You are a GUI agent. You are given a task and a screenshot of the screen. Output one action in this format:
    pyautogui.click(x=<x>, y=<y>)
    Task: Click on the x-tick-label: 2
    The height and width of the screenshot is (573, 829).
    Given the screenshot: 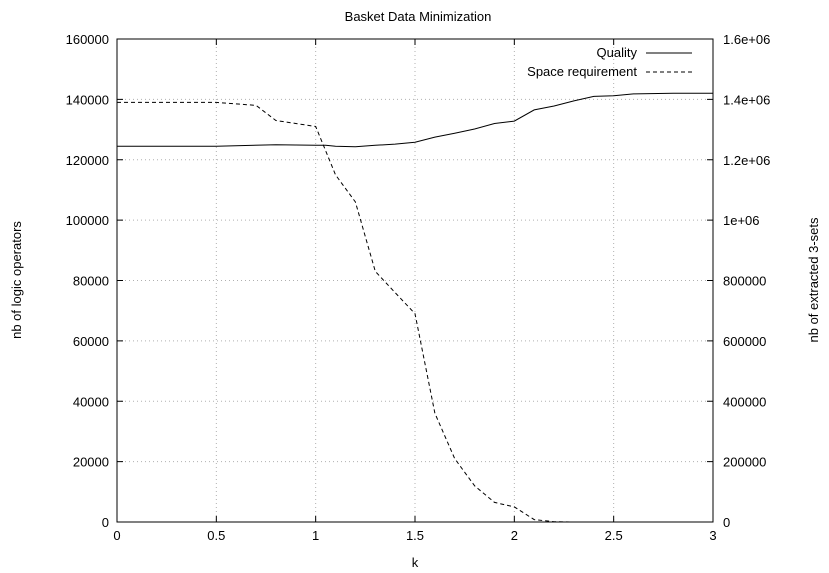 What is the action you would take?
    pyautogui.click(x=514, y=535)
    